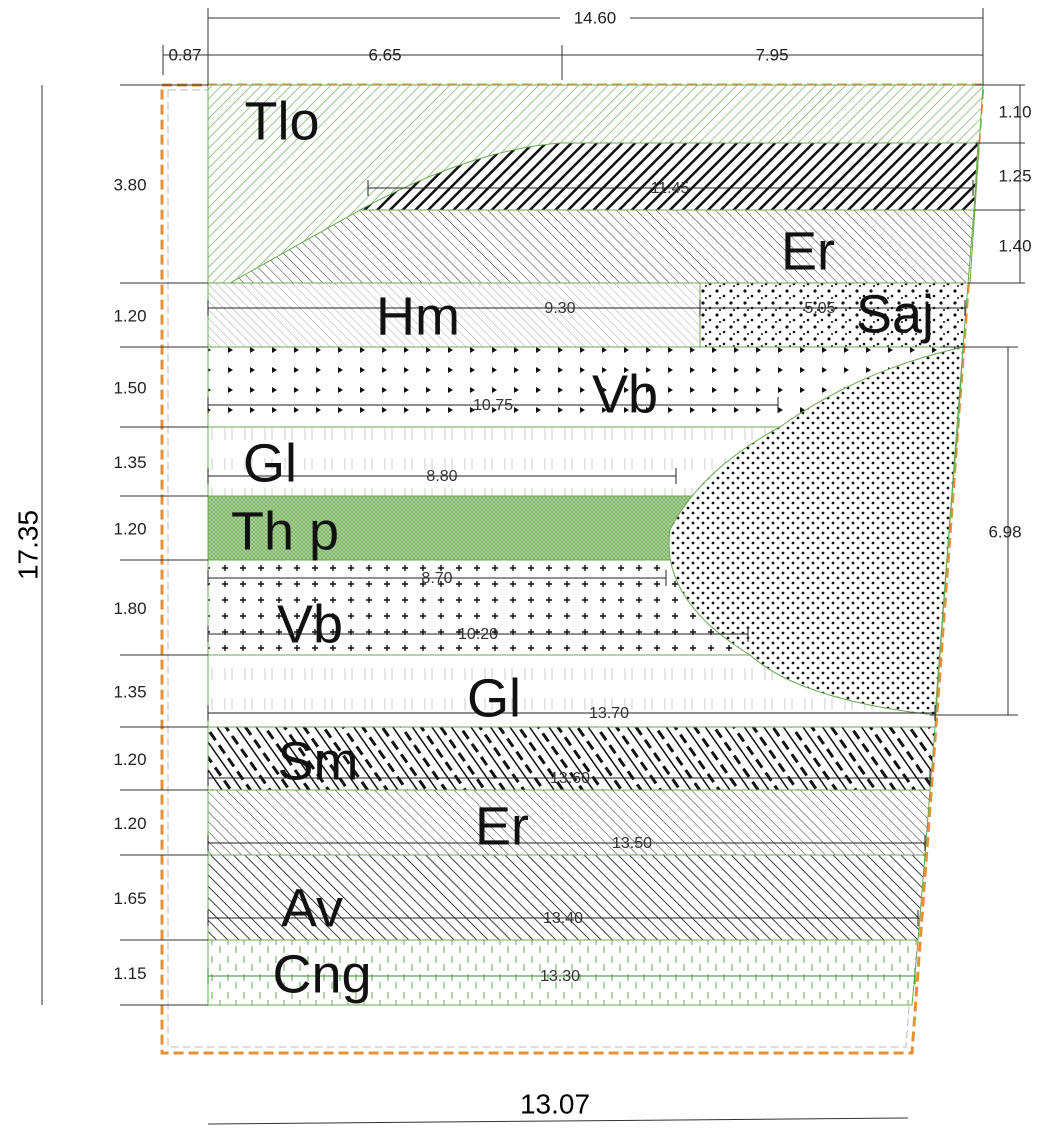  Describe the element at coordinates (129, 608) in the screenshot. I see `layer-height: 1.80` at that location.